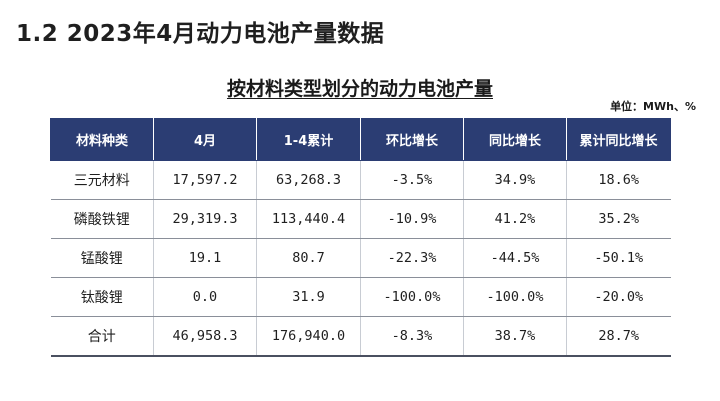 The height and width of the screenshot is (401, 720). I want to click on table-cell: -20.0%, so click(618, 297).